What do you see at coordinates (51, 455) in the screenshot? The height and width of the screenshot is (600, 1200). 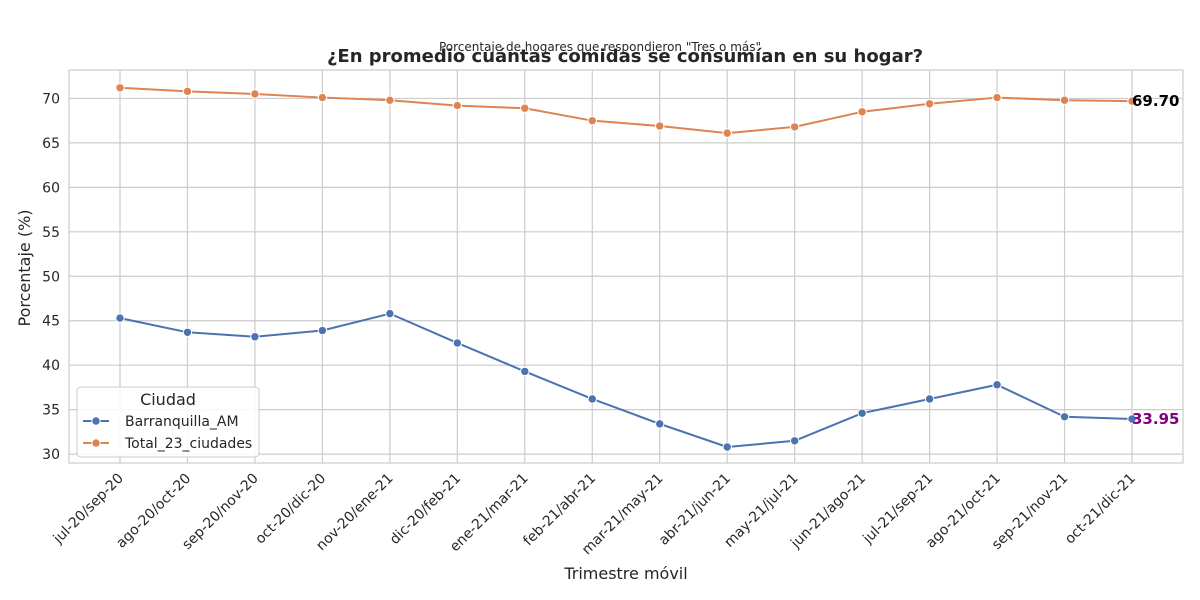 I see `y-tick-label: 30` at bounding box center [51, 455].